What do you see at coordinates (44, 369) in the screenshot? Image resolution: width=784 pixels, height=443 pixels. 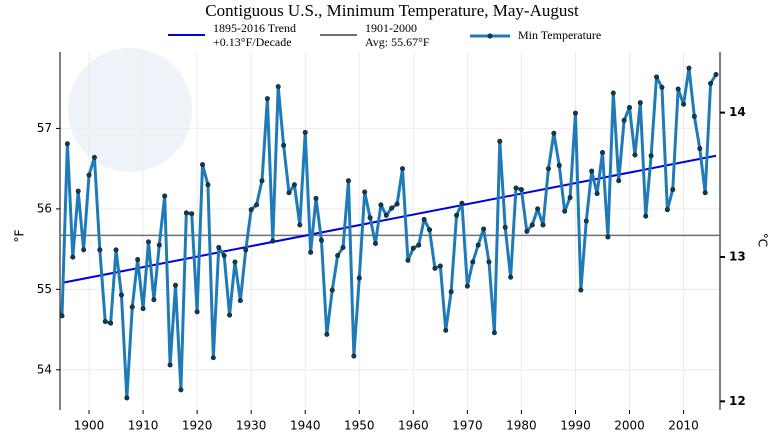 I see `y-tick-label: 54` at bounding box center [44, 369].